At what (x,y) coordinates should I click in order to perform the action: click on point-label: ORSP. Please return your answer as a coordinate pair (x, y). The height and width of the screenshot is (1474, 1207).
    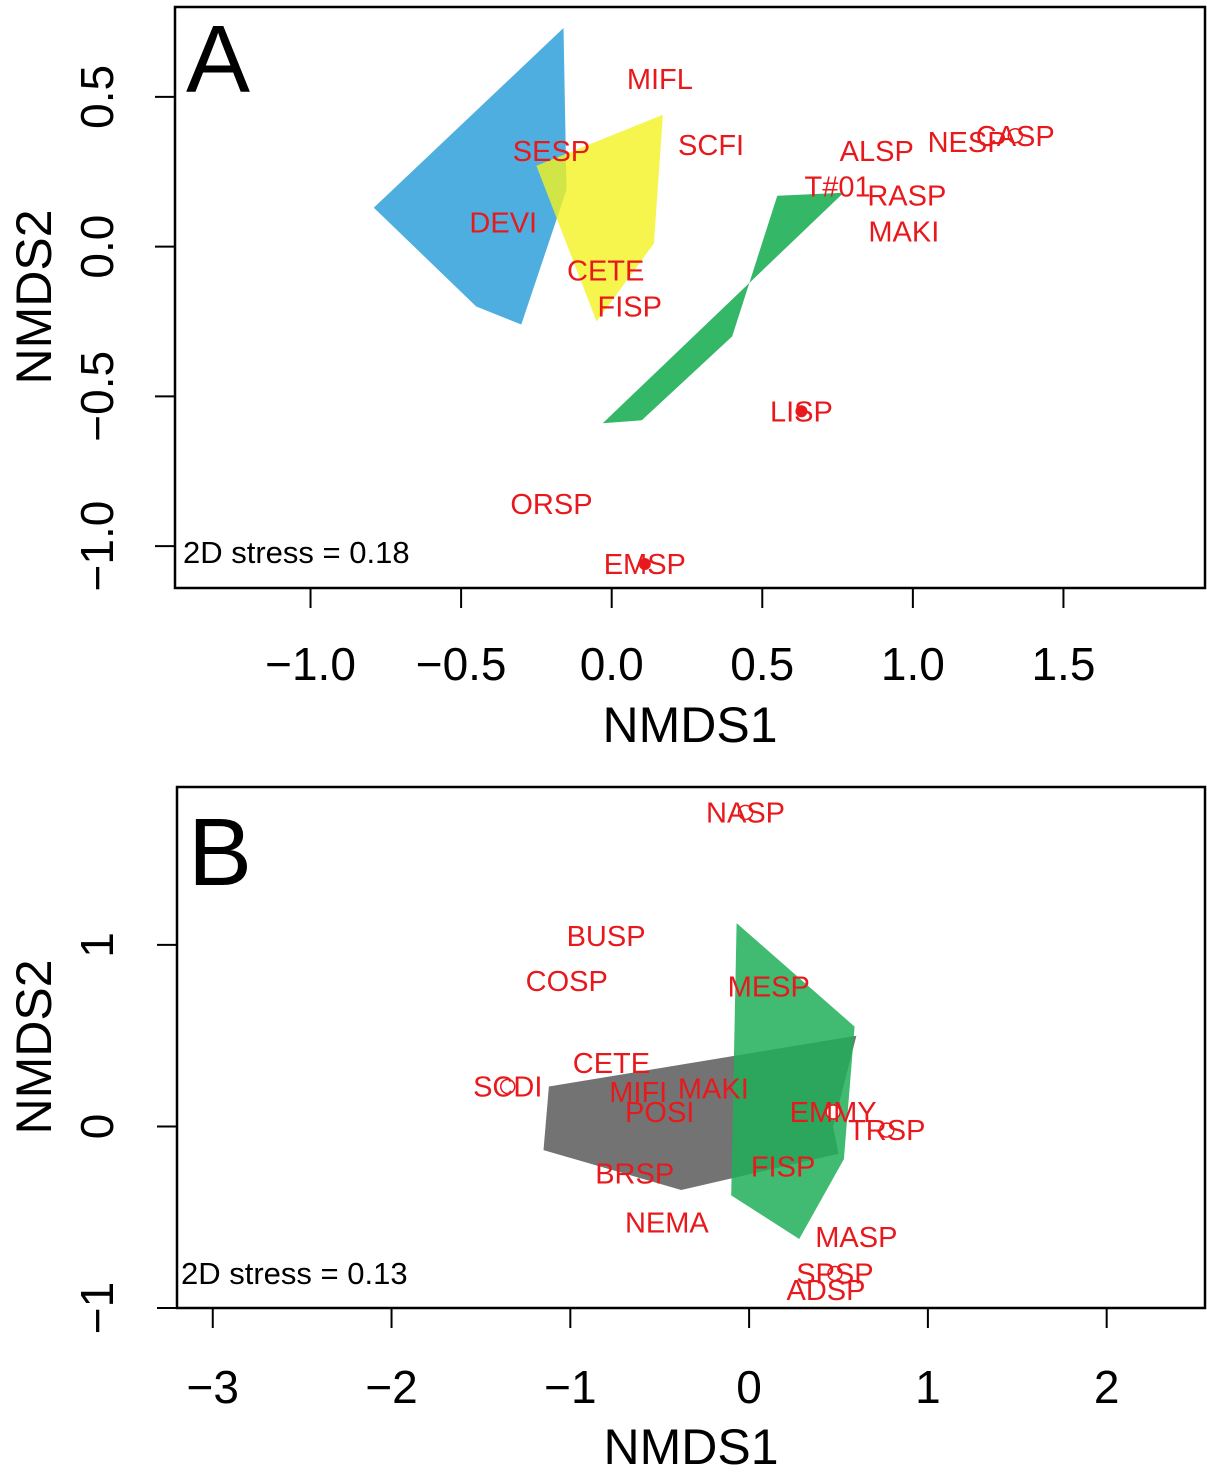
    Looking at the image, I should click on (551, 505).